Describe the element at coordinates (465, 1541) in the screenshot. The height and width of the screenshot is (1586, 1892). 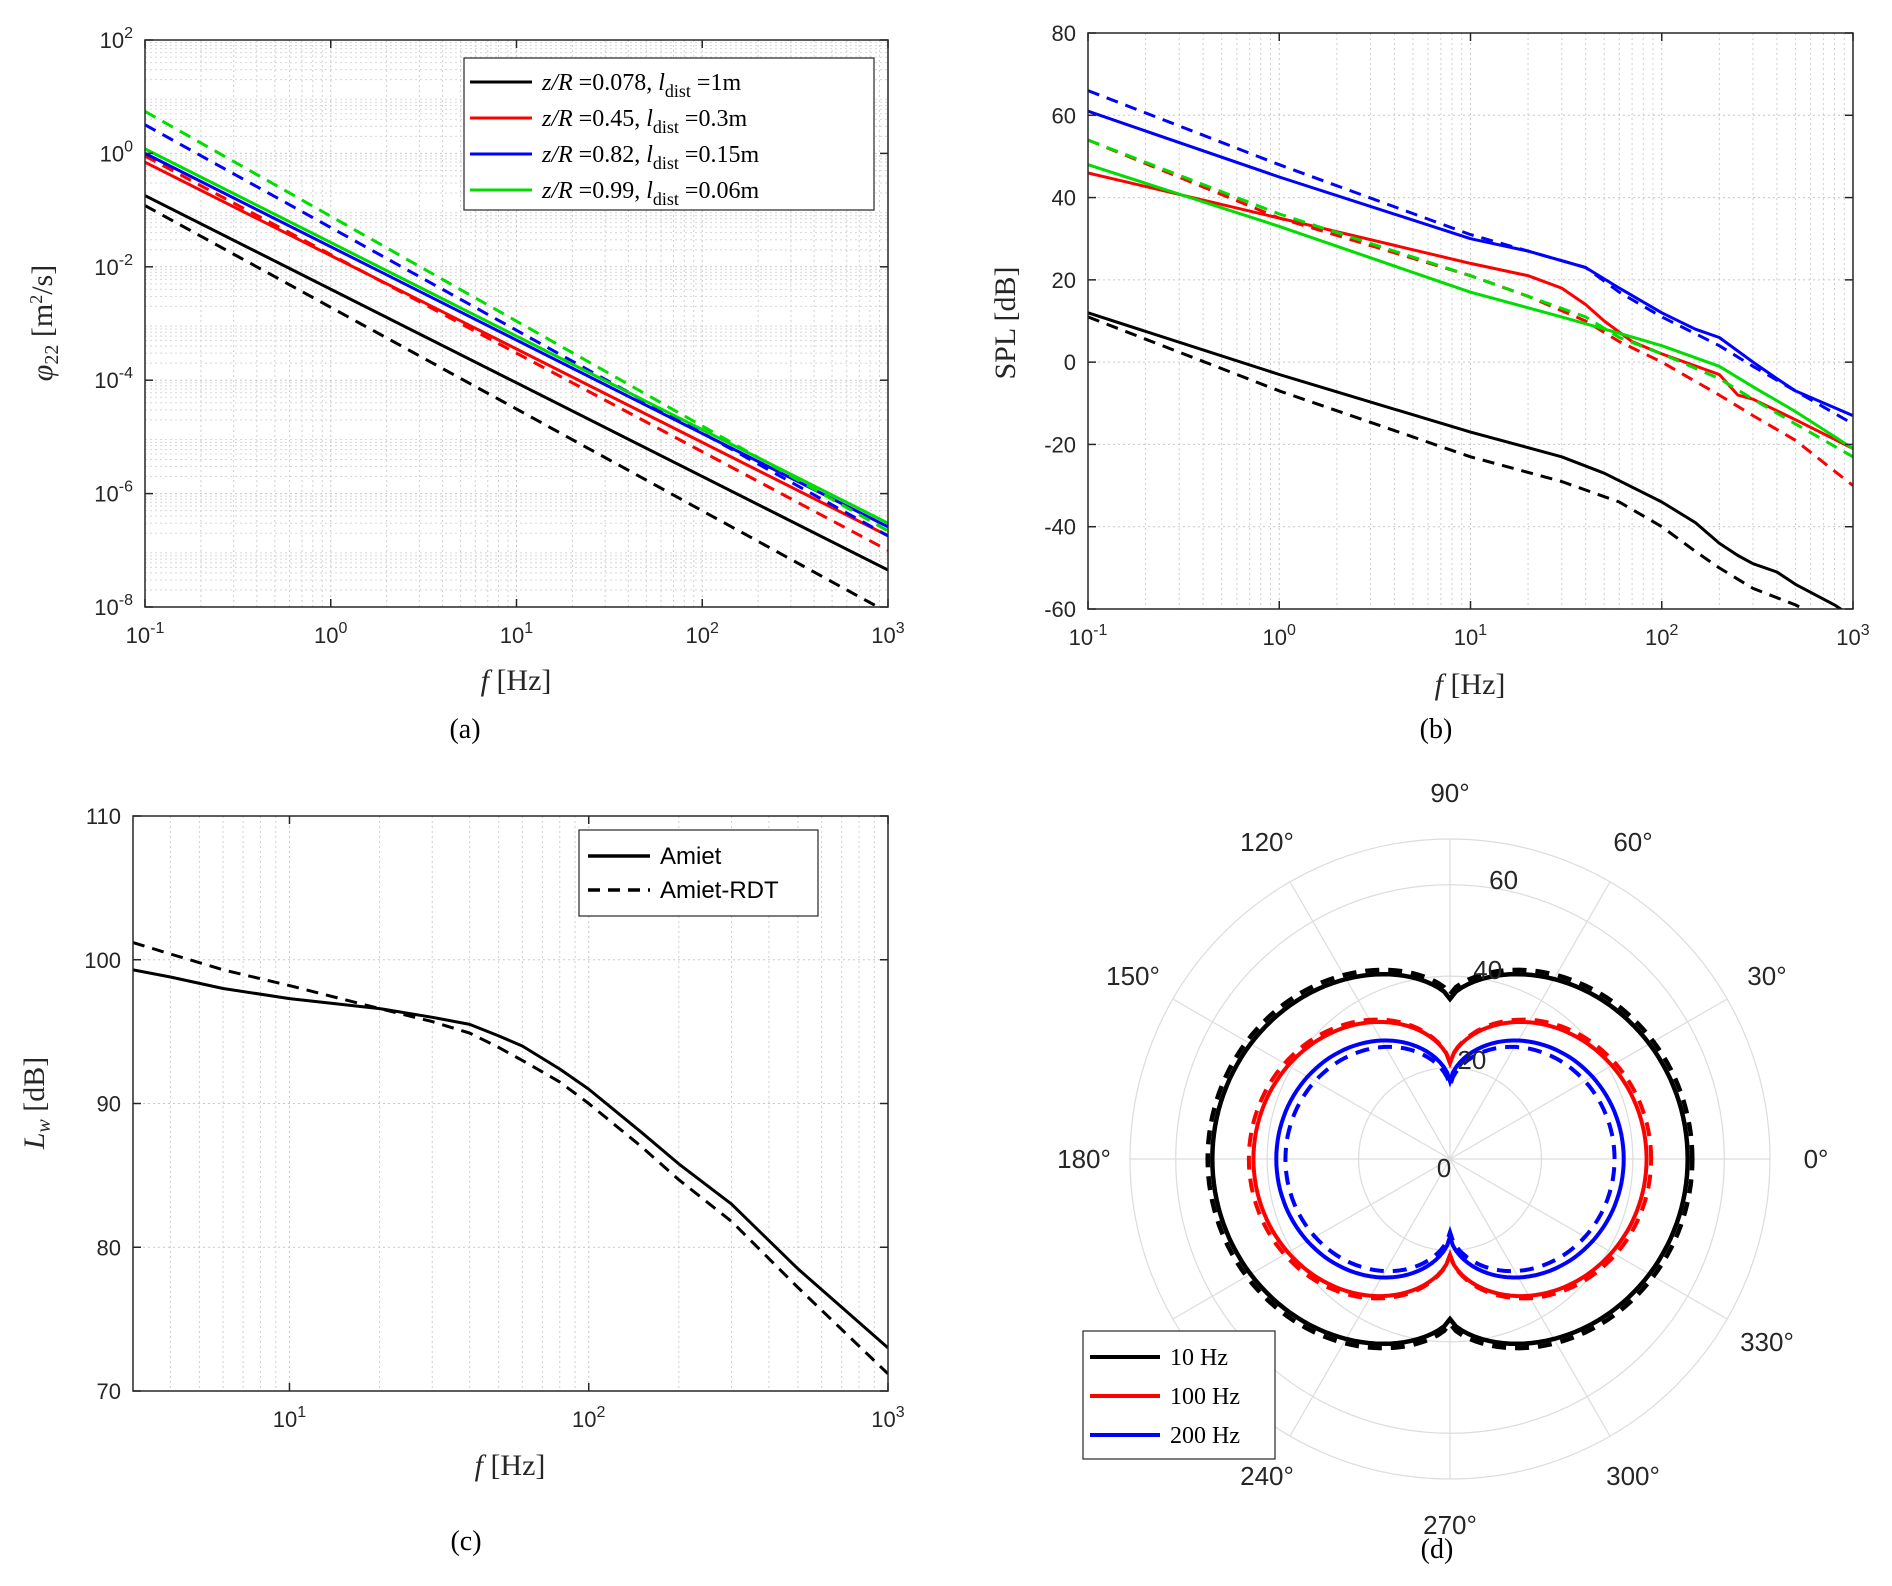
I see `caption-c: (c)` at that location.